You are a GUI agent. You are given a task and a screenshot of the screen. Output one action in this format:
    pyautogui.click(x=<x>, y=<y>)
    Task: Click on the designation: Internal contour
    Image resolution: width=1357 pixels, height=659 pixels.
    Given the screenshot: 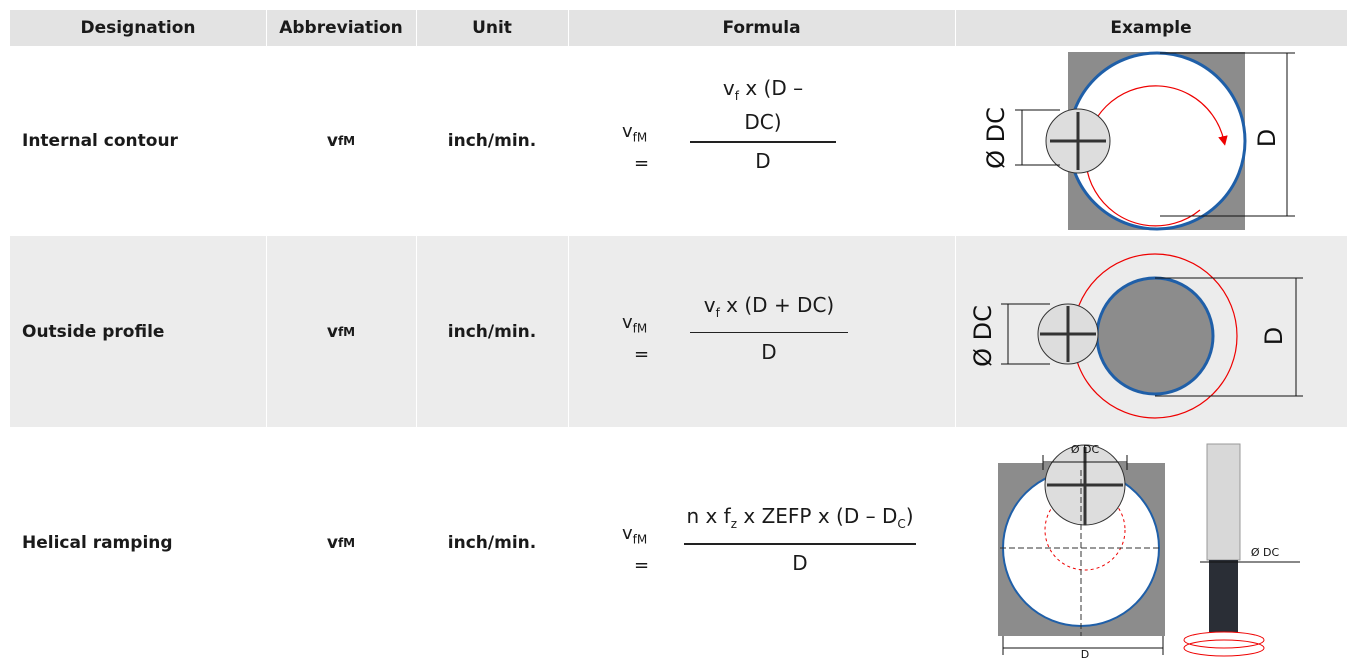 What is the action you would take?
    pyautogui.click(x=100, y=141)
    